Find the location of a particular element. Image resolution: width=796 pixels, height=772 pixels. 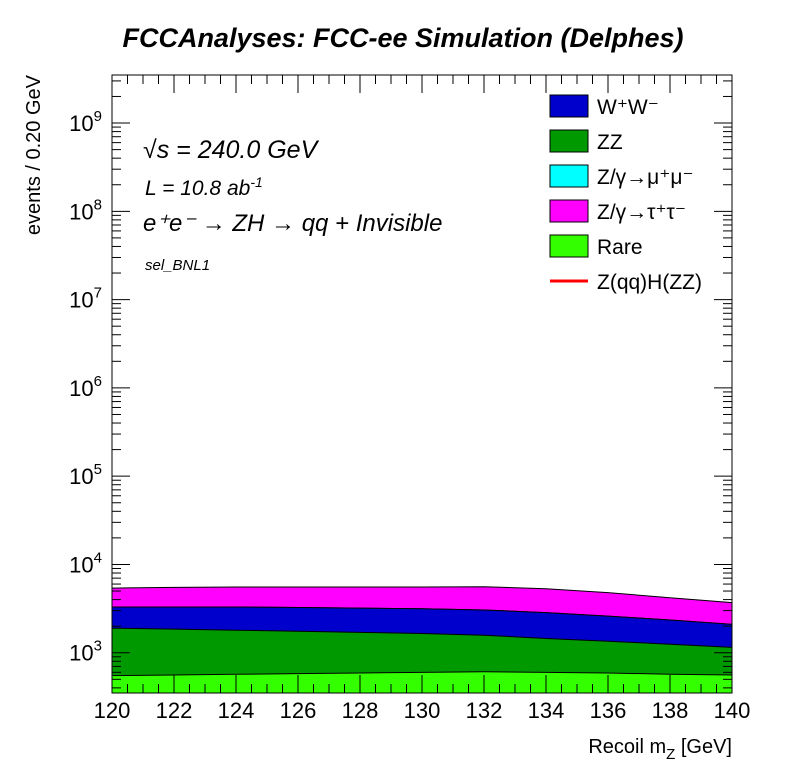

annotation-process: e⁺e⁻ → ZH → qq + Invisible is located at coordinates (292, 223).